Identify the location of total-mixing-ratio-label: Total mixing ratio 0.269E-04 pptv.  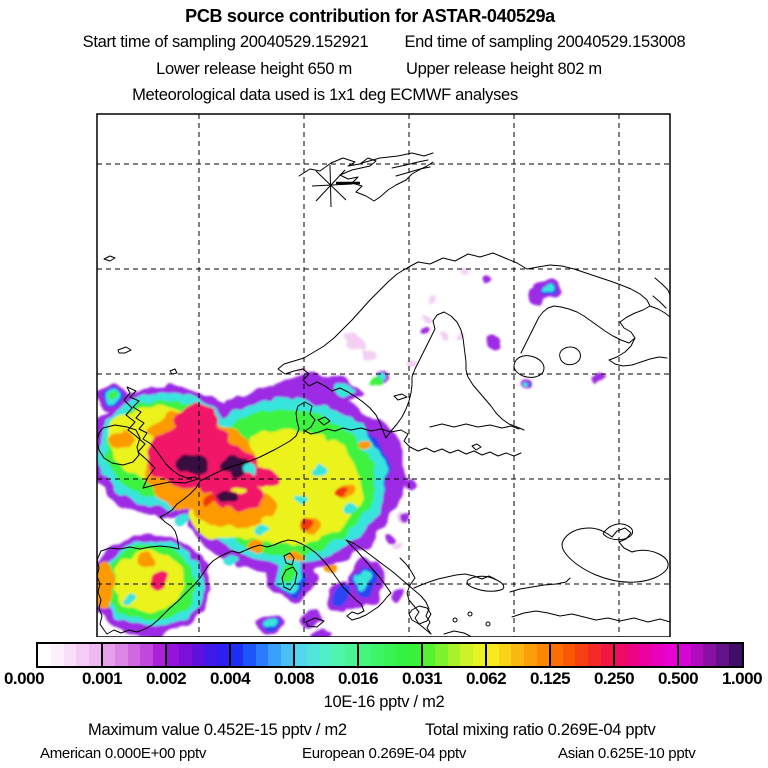
(540, 730).